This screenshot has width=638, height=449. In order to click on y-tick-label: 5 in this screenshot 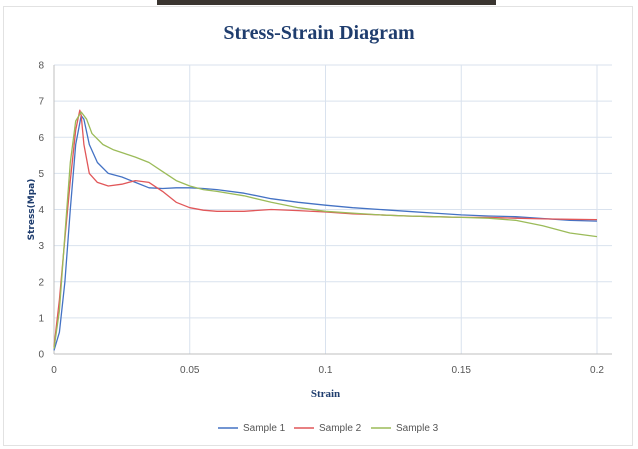, I will do `click(41, 174)`.